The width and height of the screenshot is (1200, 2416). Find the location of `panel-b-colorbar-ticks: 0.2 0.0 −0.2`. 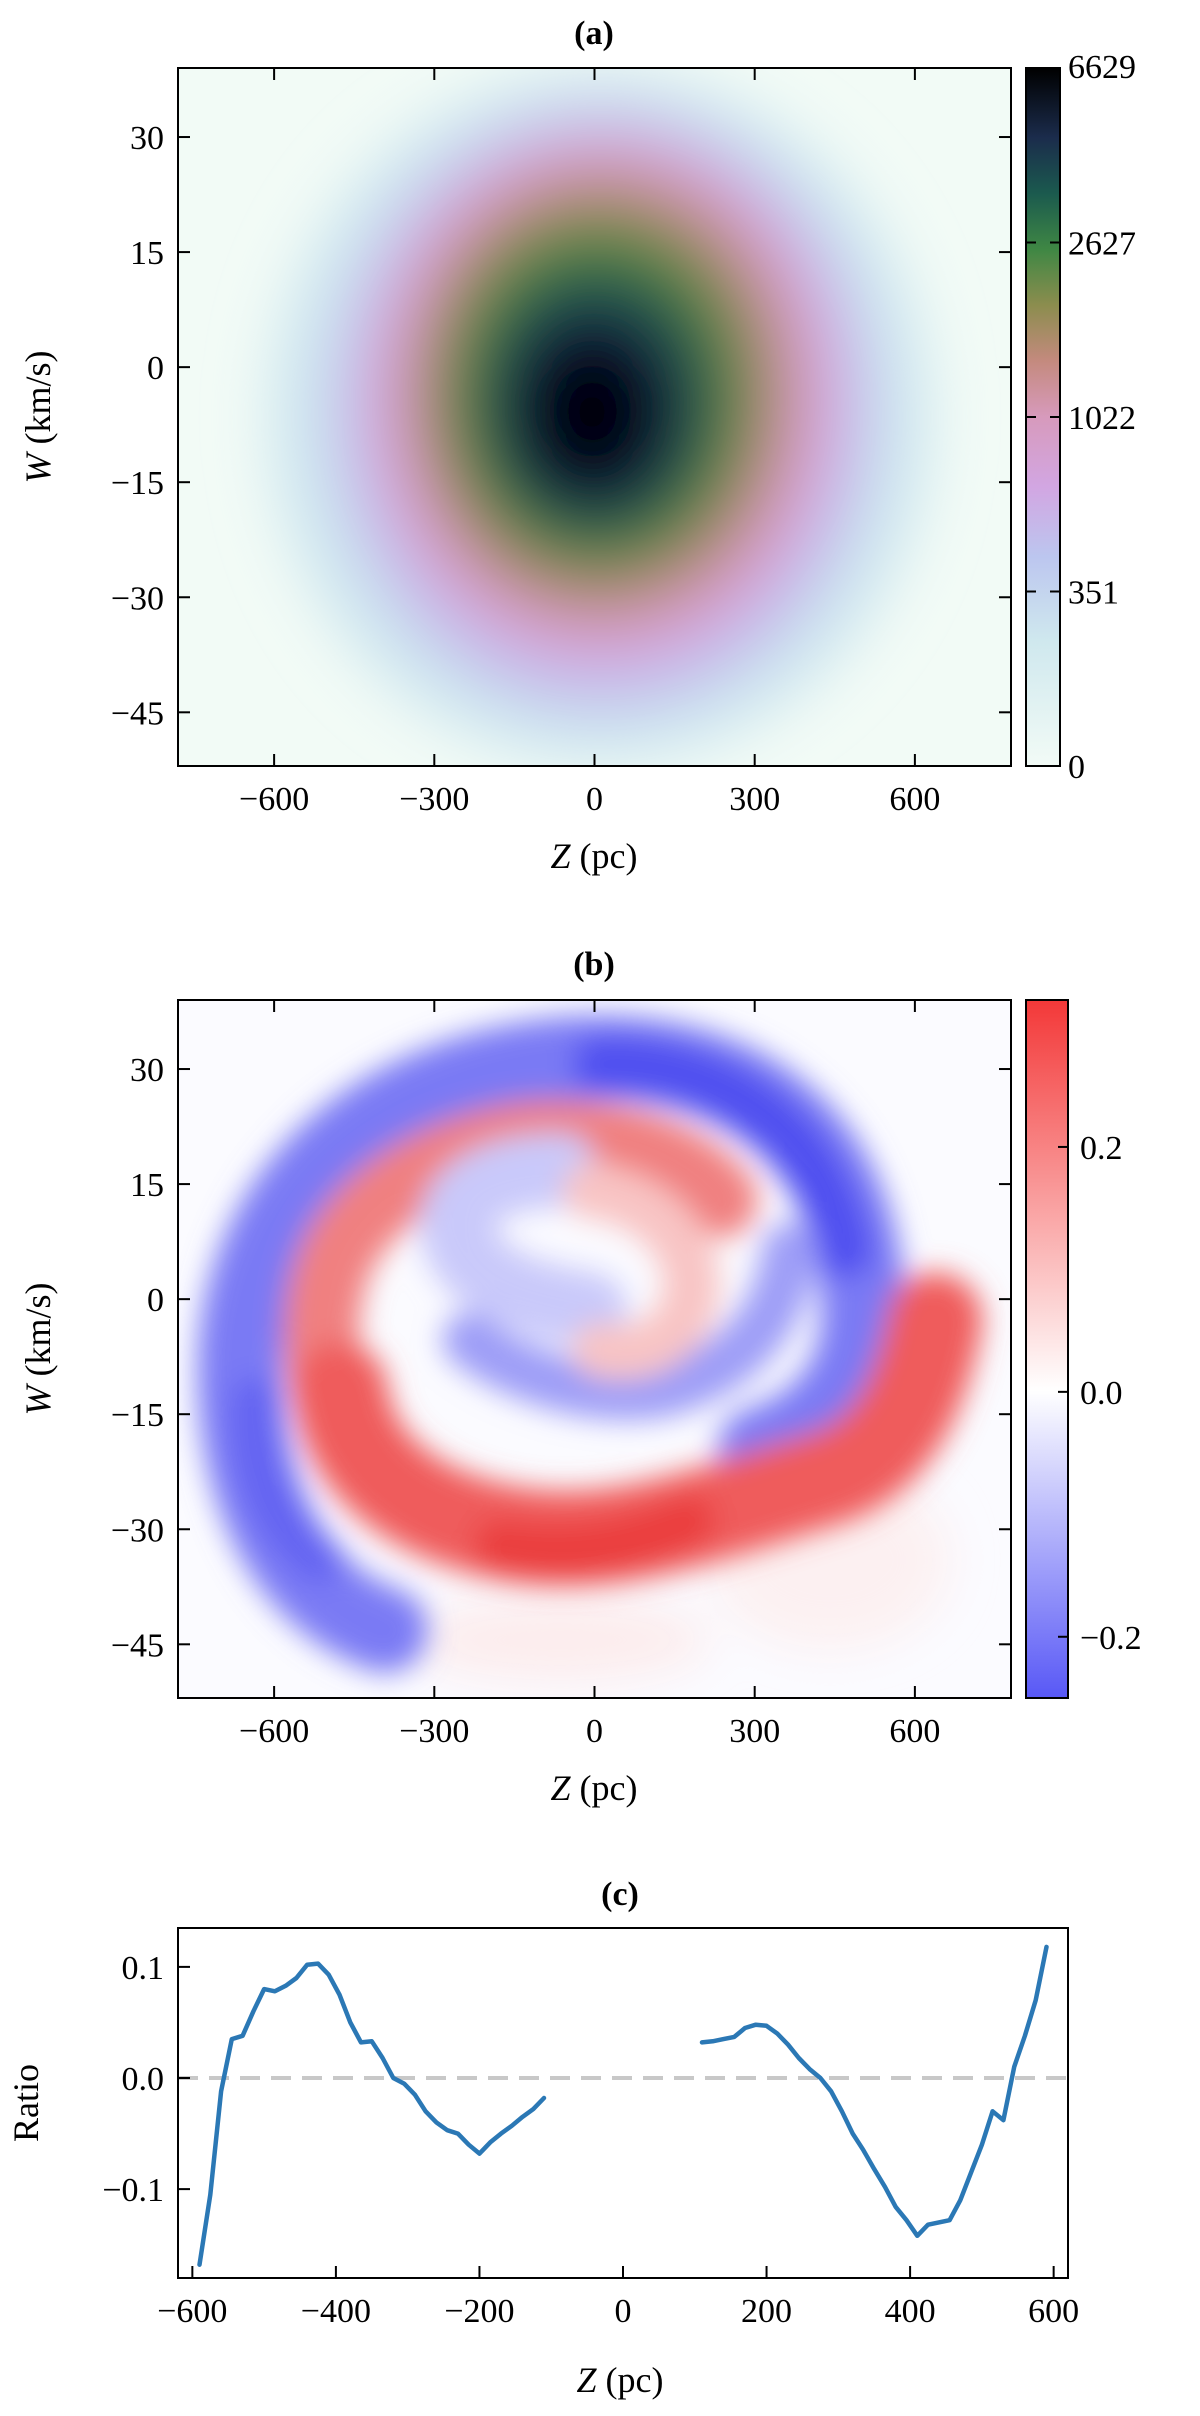

panel-b-colorbar-ticks: 0.2 0.0 −0.2 is located at coordinates (1100, 1393).